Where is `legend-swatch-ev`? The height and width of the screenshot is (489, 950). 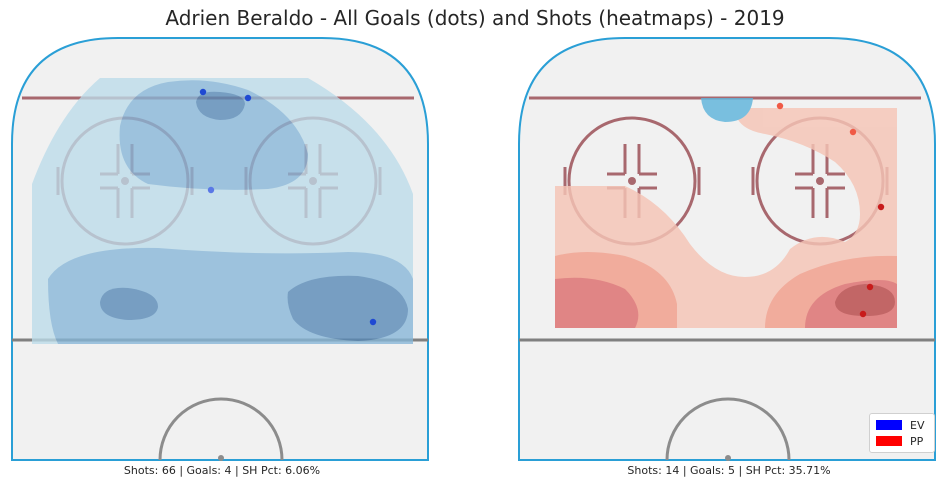
legend-swatch-ev is located at coordinates (889, 425).